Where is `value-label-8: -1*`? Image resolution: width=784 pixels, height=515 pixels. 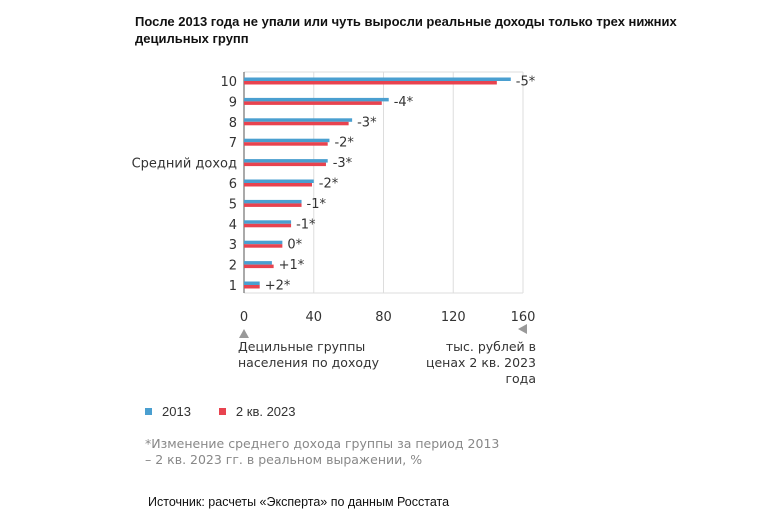
value-label-8: -1* is located at coordinates (306, 224).